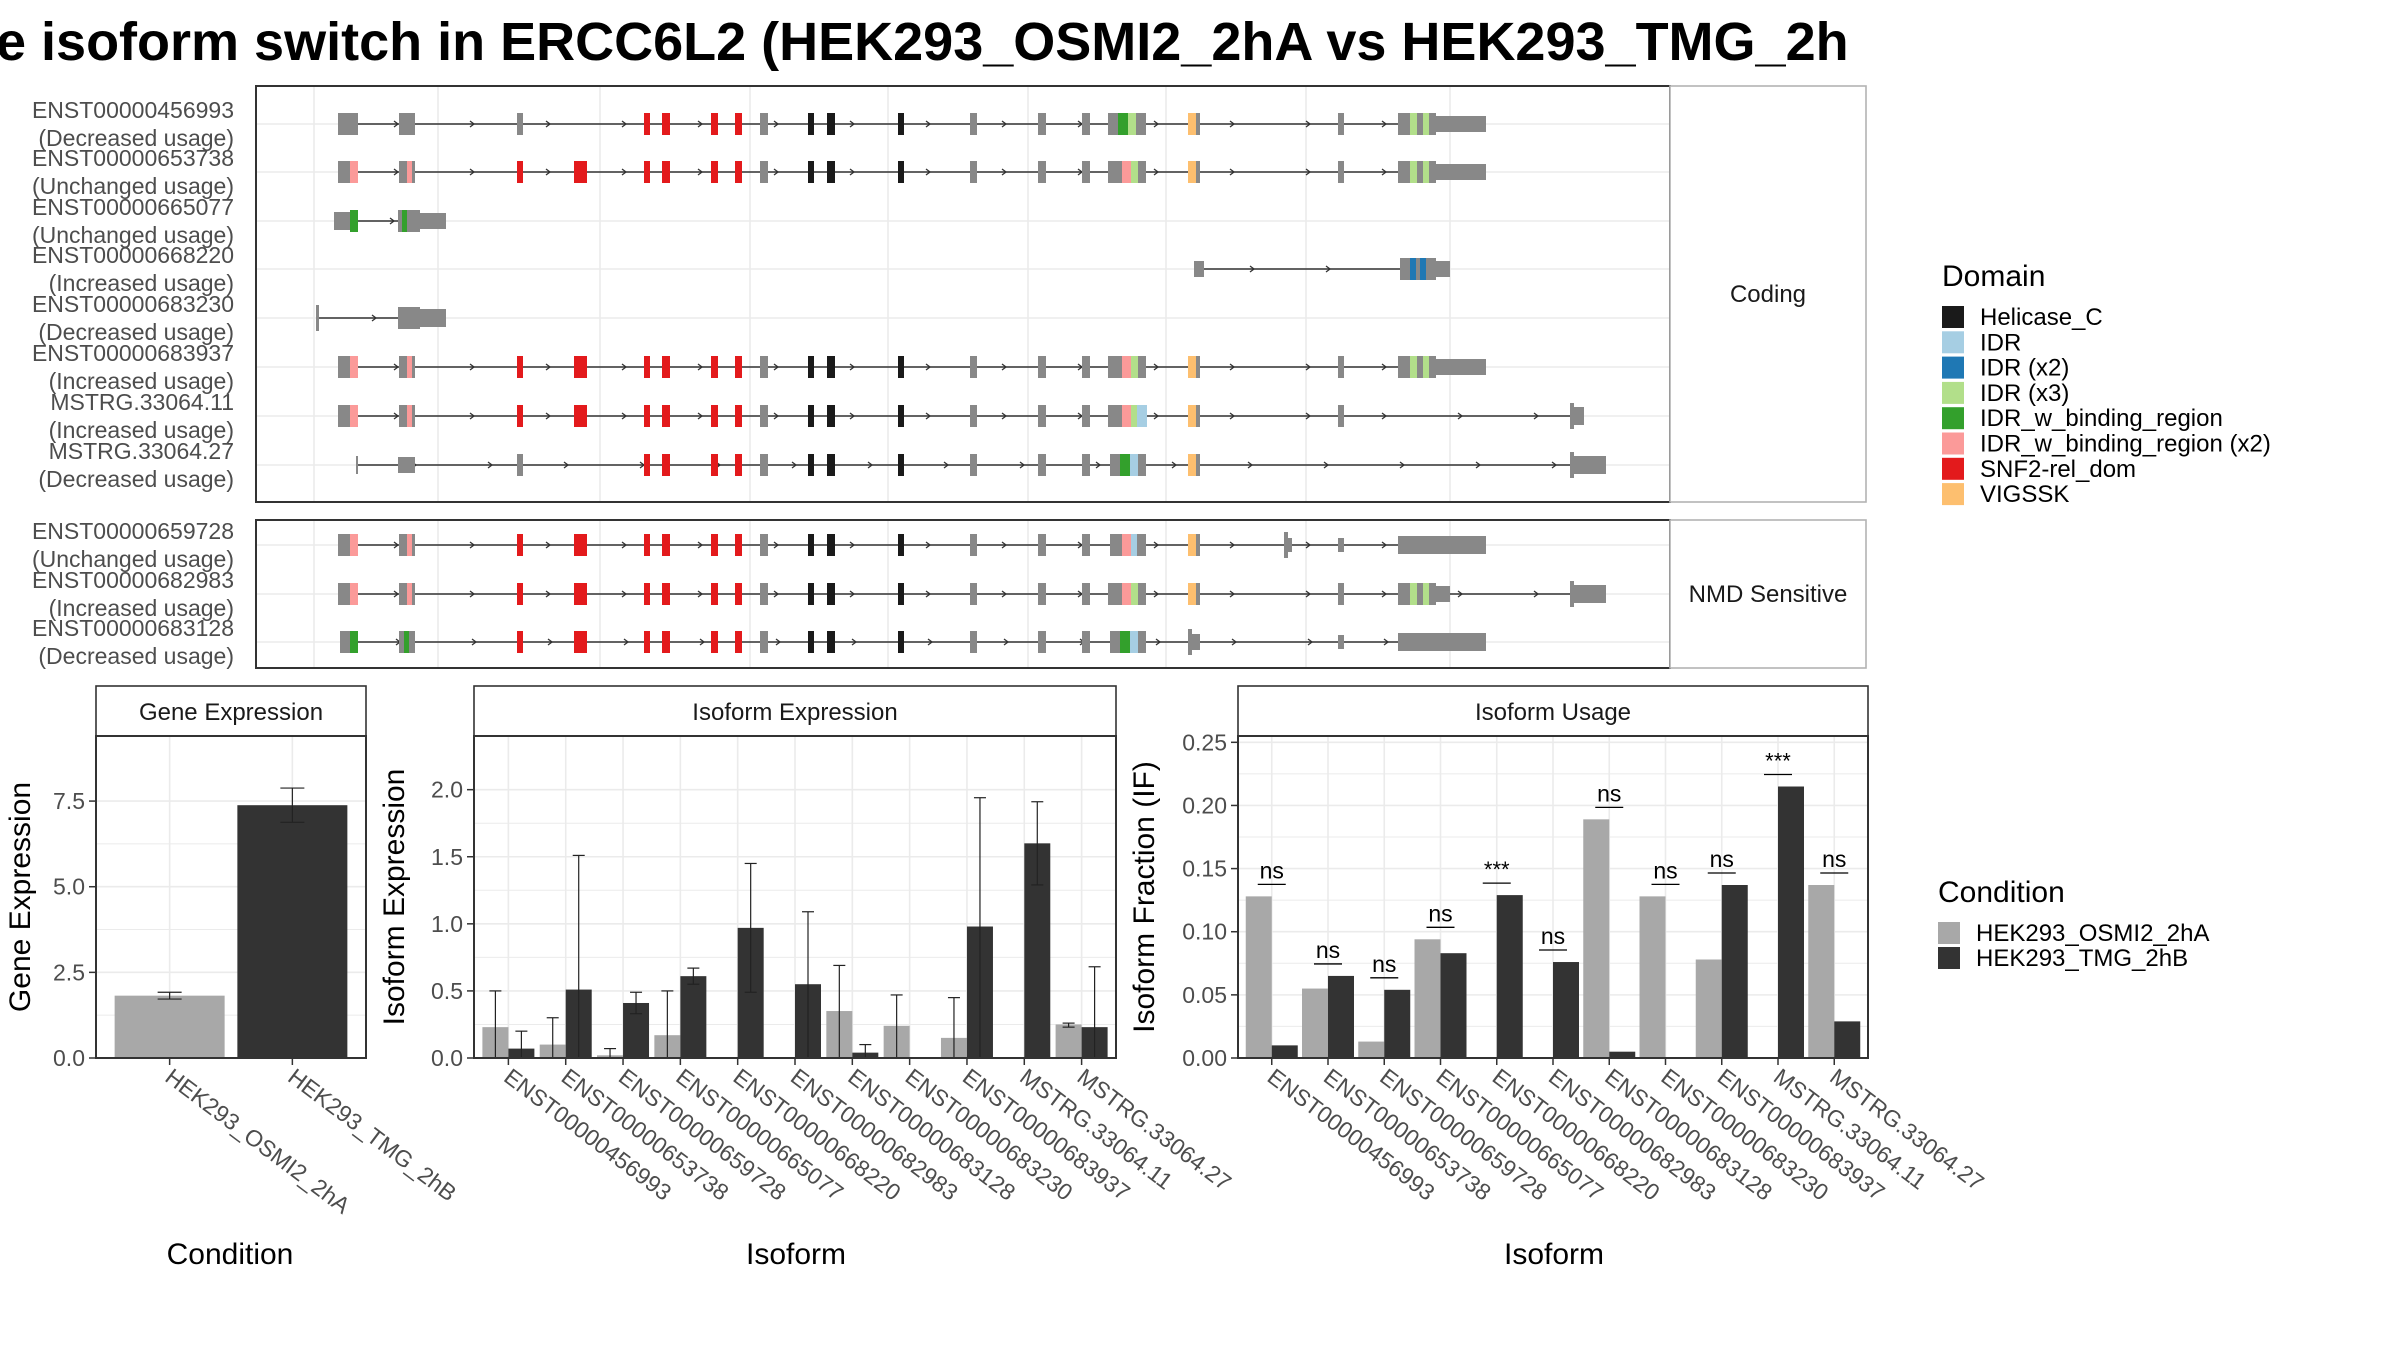 The height and width of the screenshot is (1350, 2400). What do you see at coordinates (1665, 870) in the screenshot?
I see `significance-label: ns` at bounding box center [1665, 870].